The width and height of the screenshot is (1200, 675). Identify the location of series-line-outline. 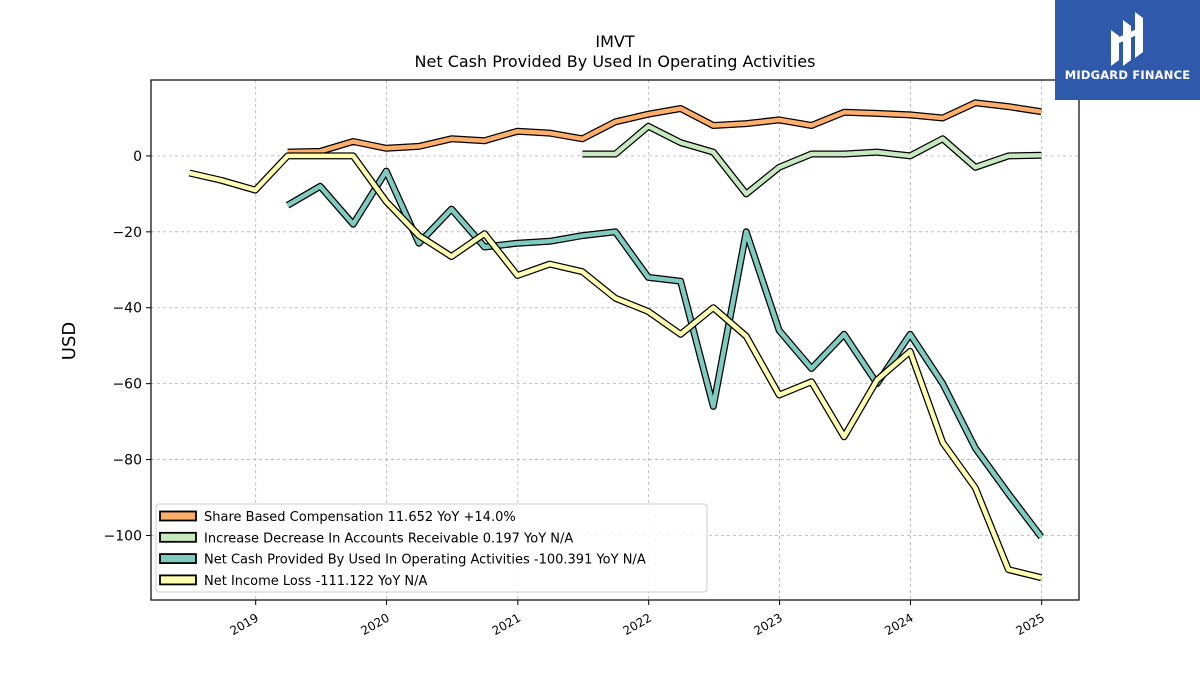
(812, 160).